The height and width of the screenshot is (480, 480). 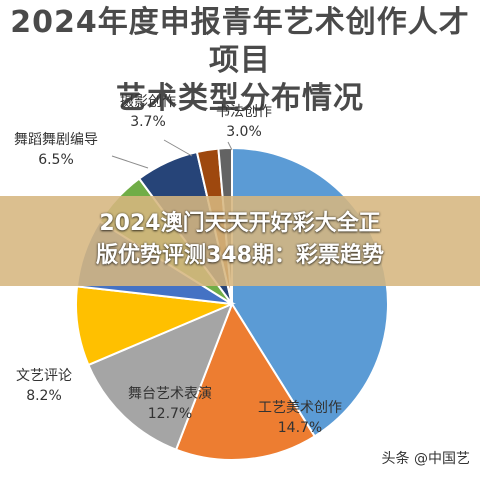 What do you see at coordinates (244, 132) in the screenshot?
I see `slice-value-9: 3.0%` at bounding box center [244, 132].